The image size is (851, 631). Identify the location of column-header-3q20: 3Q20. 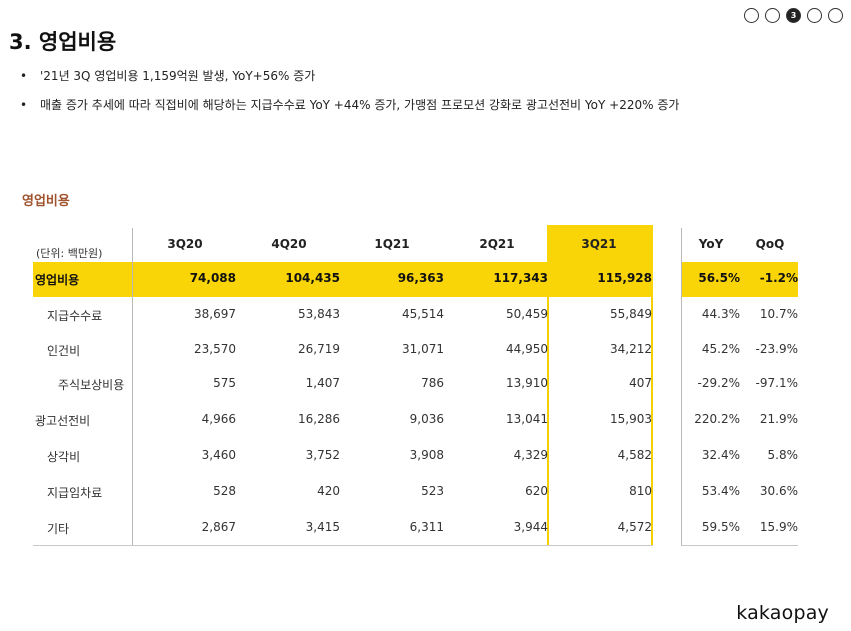
(185, 244).